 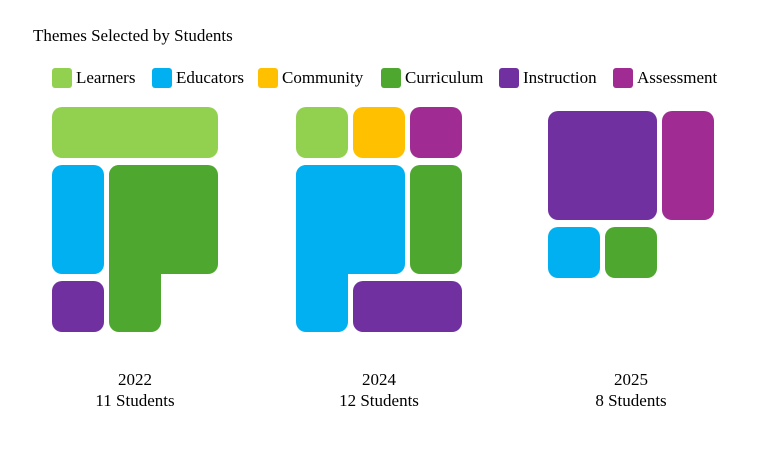 What do you see at coordinates (134, 400) in the screenshot?
I see `panel-count: 11 Students` at bounding box center [134, 400].